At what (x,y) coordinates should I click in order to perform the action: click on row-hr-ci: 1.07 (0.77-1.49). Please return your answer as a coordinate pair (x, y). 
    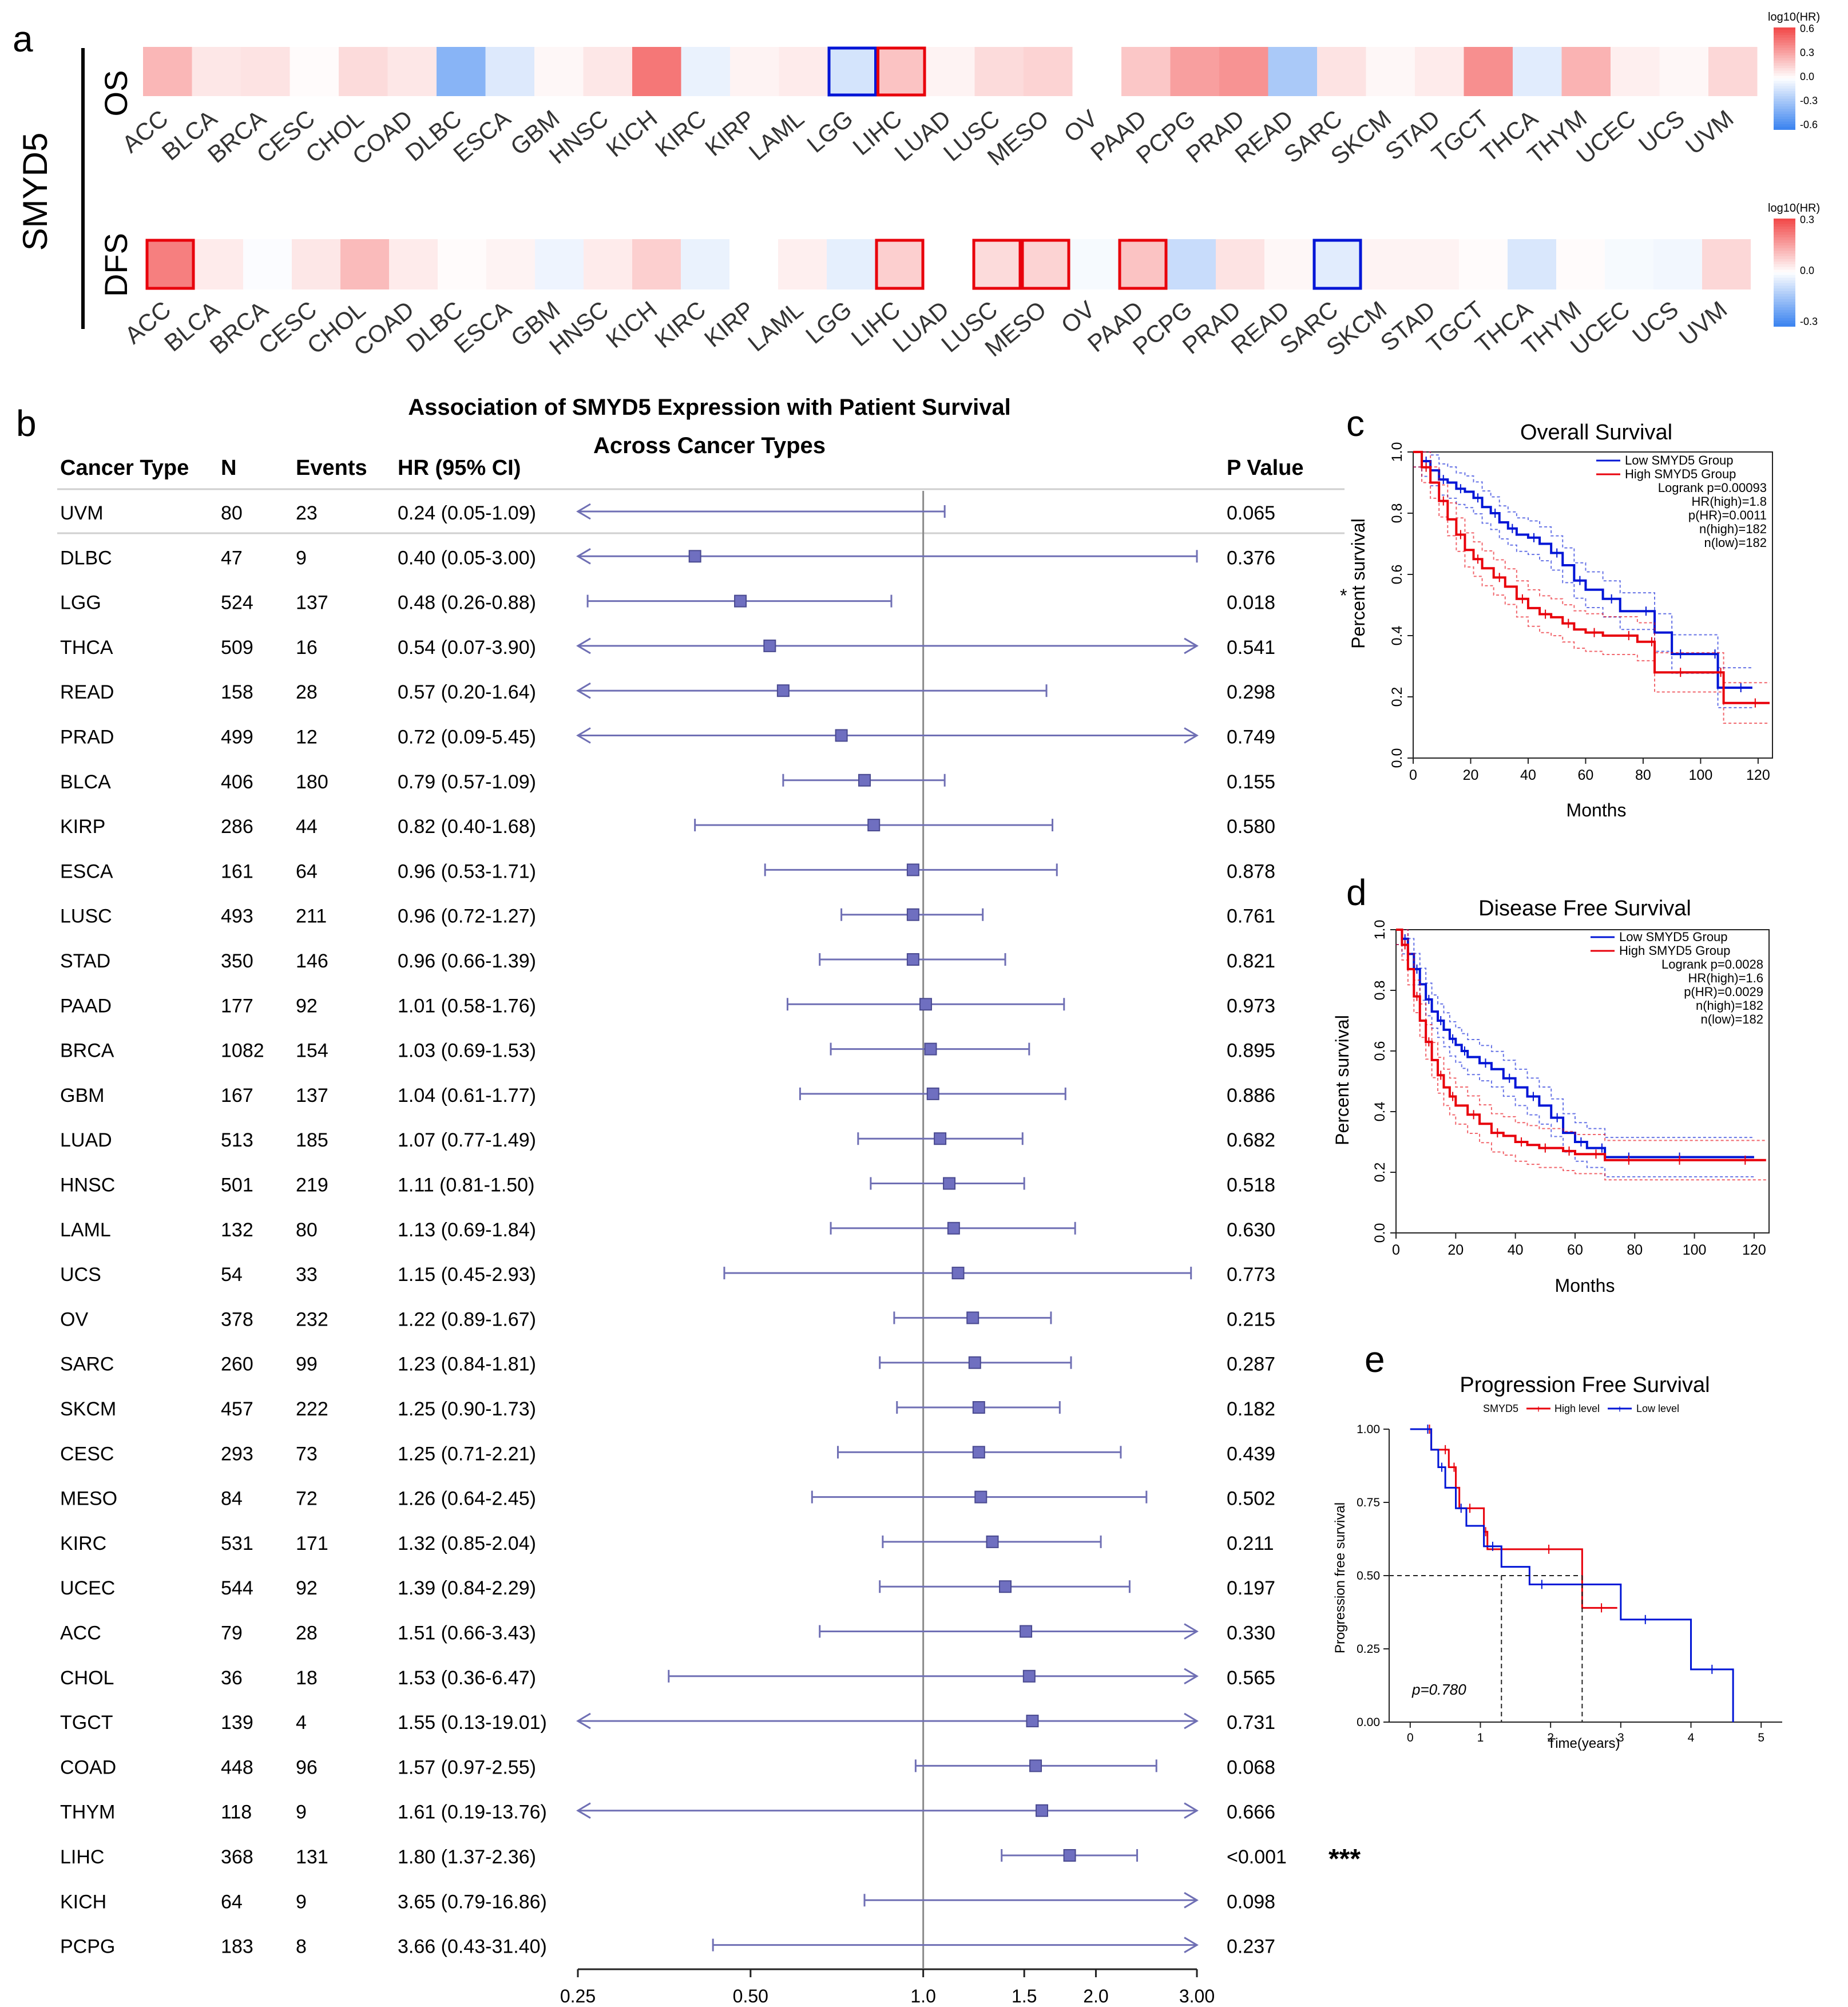
    Looking at the image, I should click on (467, 1140).